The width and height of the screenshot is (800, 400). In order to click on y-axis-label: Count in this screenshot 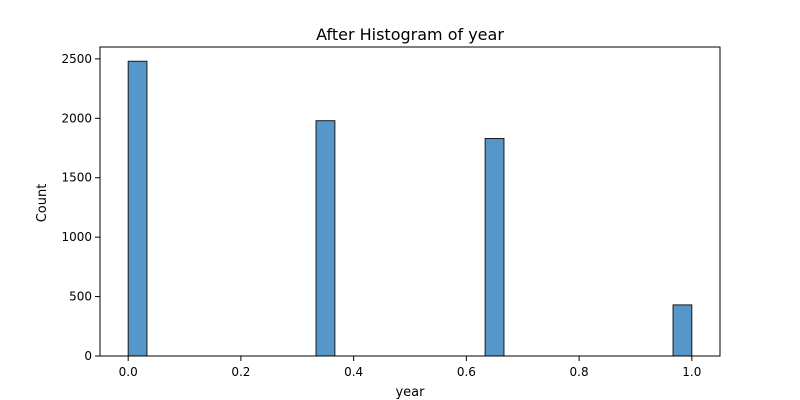, I will do `click(42, 203)`.